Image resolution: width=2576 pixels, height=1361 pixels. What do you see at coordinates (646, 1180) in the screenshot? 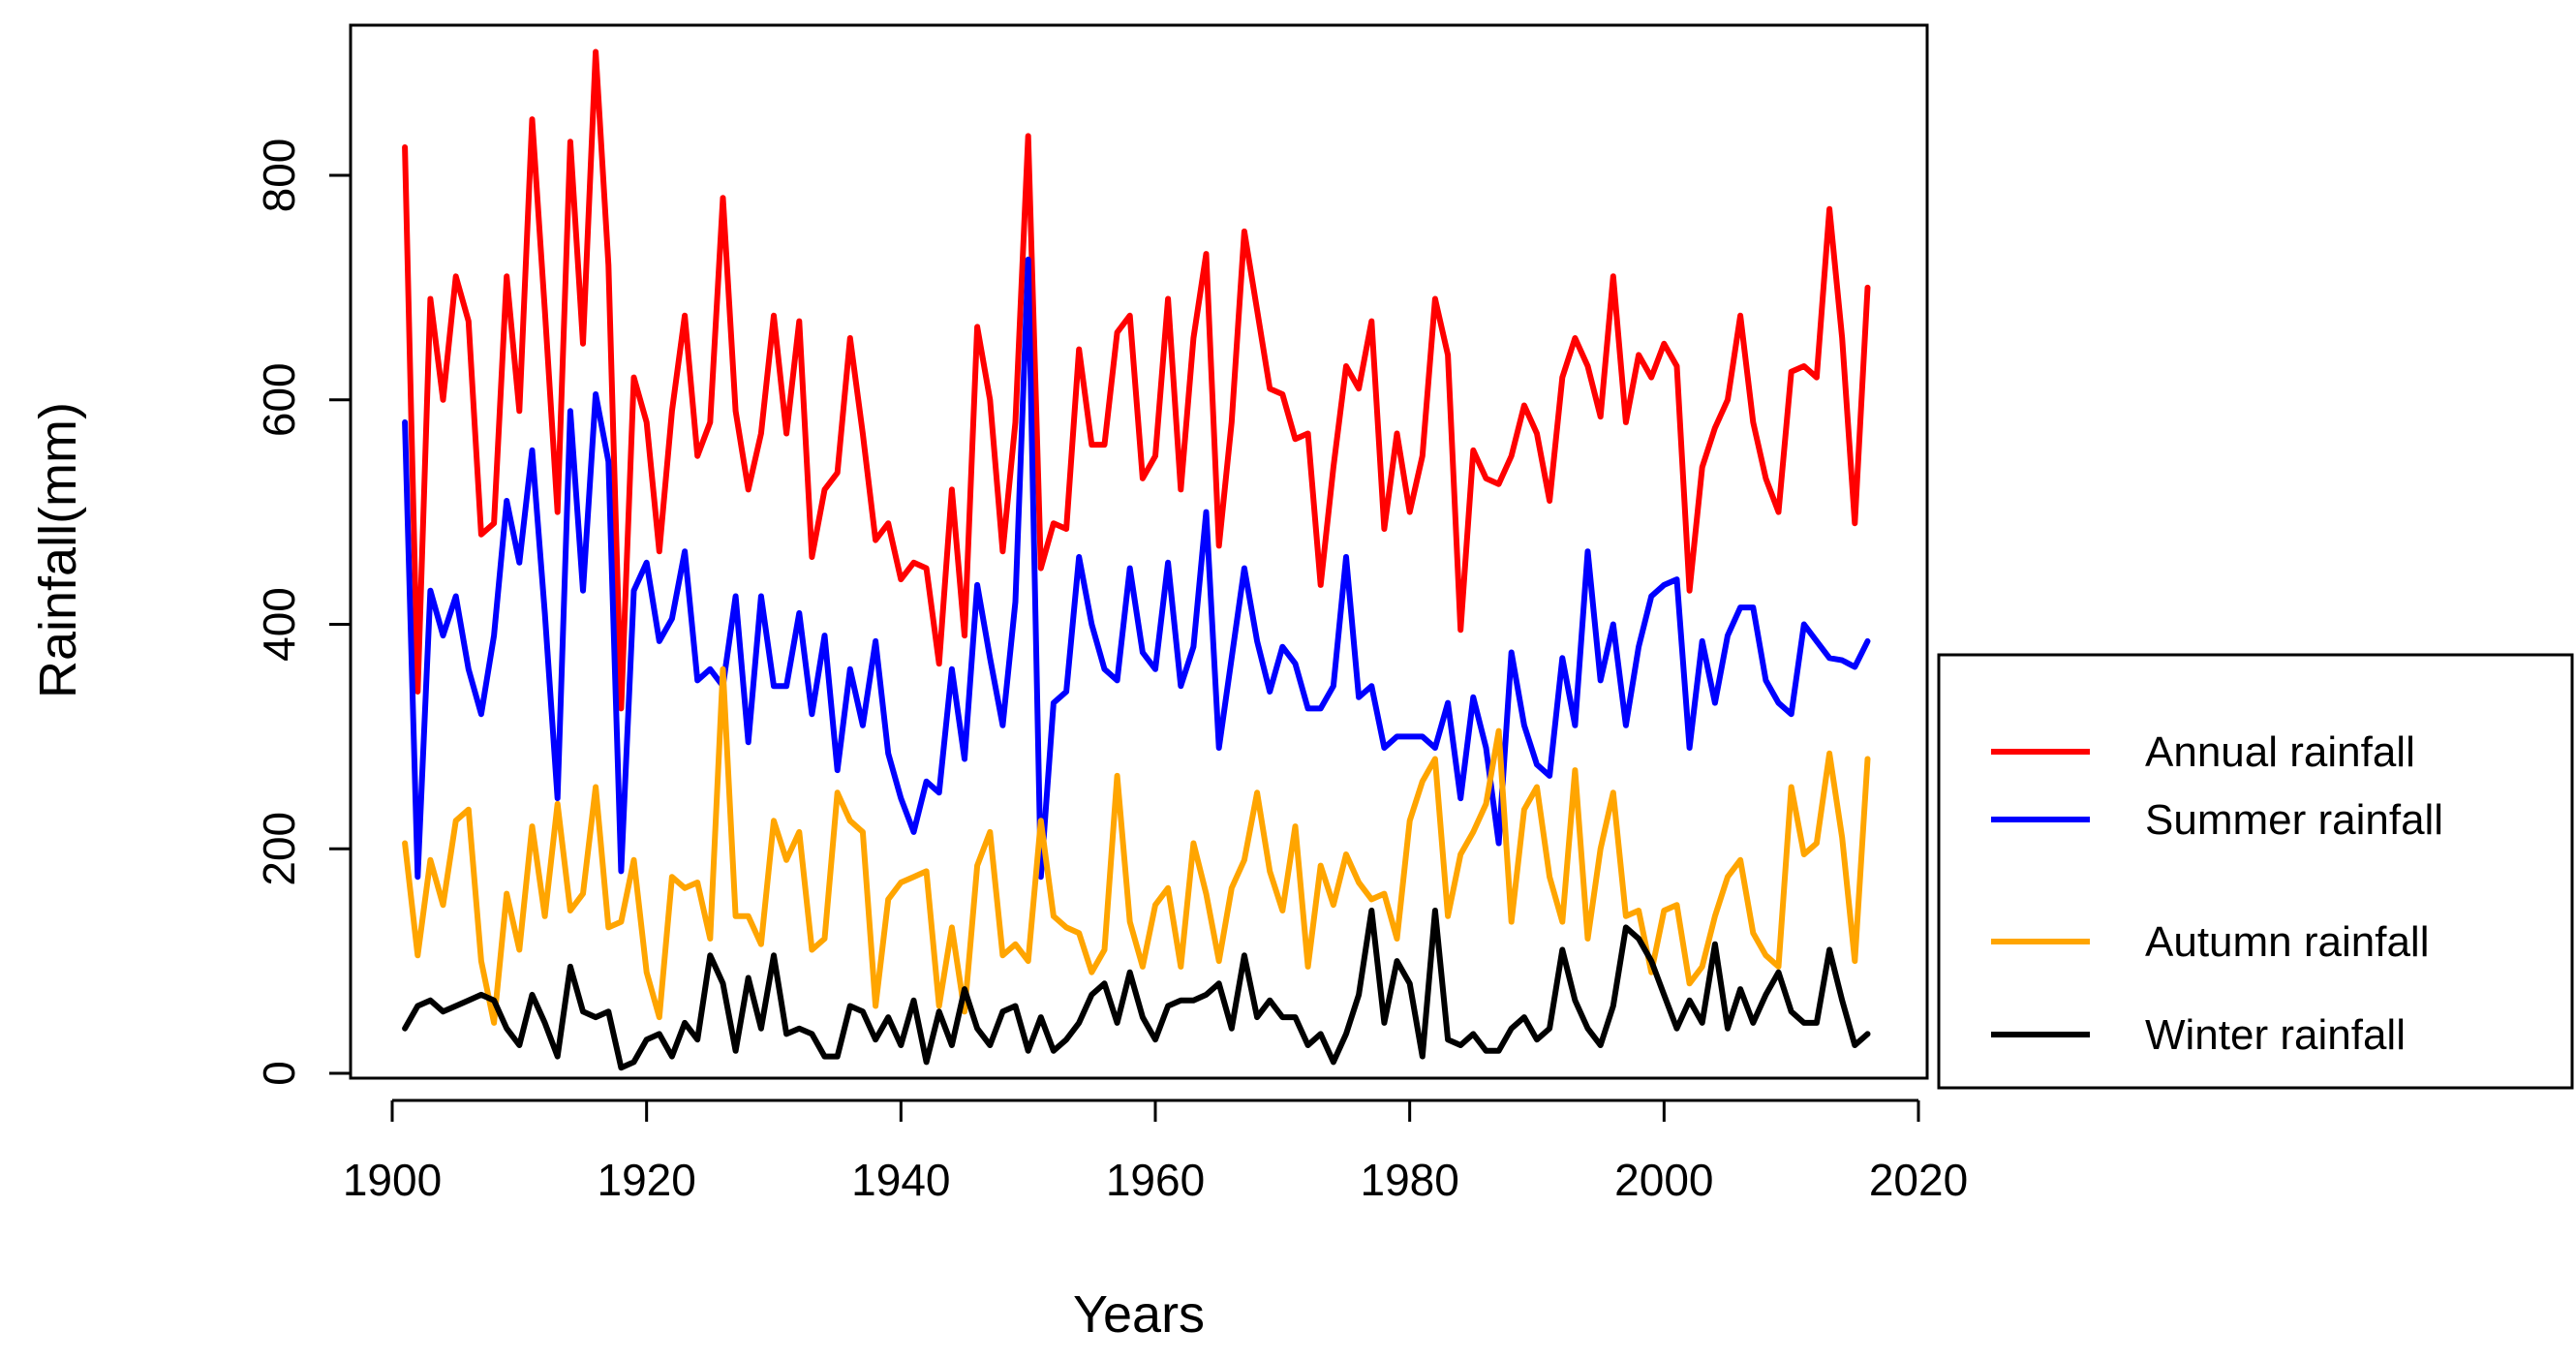
I see `x-tick-label: 1920` at bounding box center [646, 1180].